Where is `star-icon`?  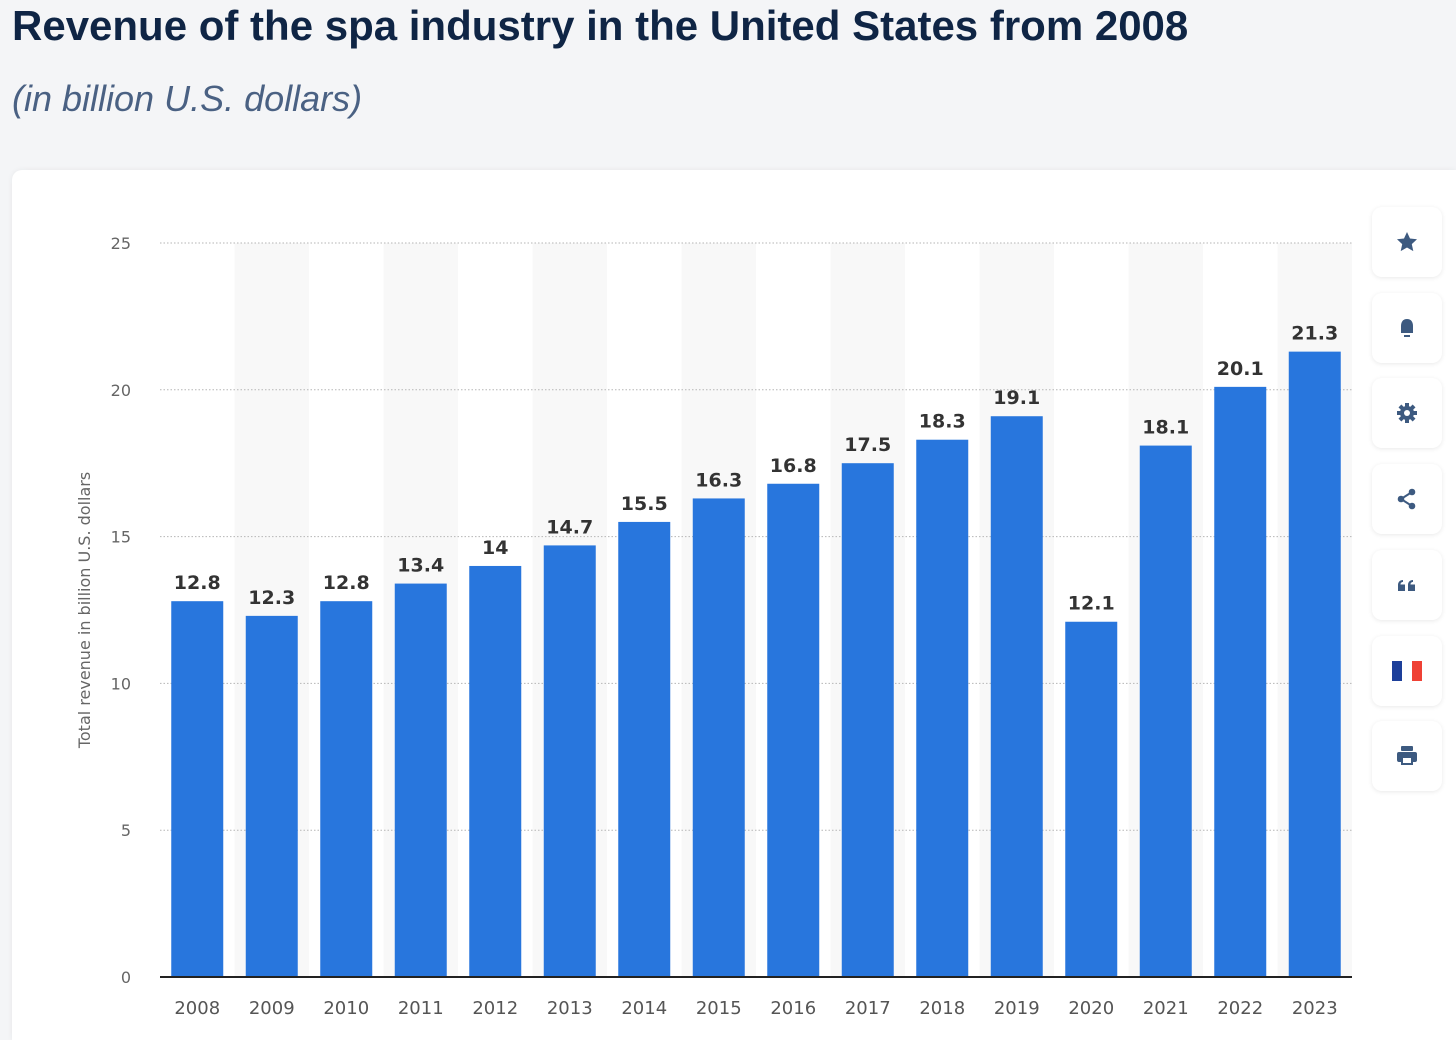
star-icon is located at coordinates (1407, 242).